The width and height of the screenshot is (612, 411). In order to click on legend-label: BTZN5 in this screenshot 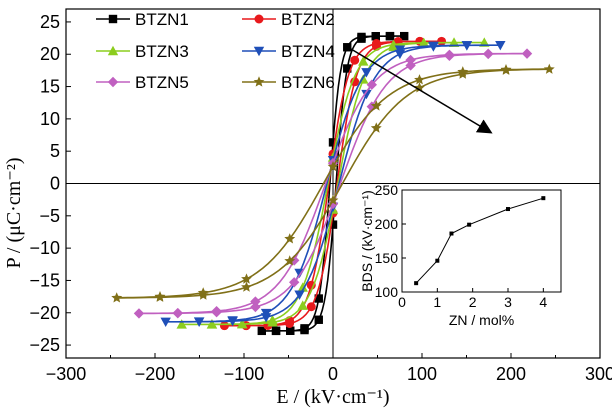, I will do `click(162, 82)`.